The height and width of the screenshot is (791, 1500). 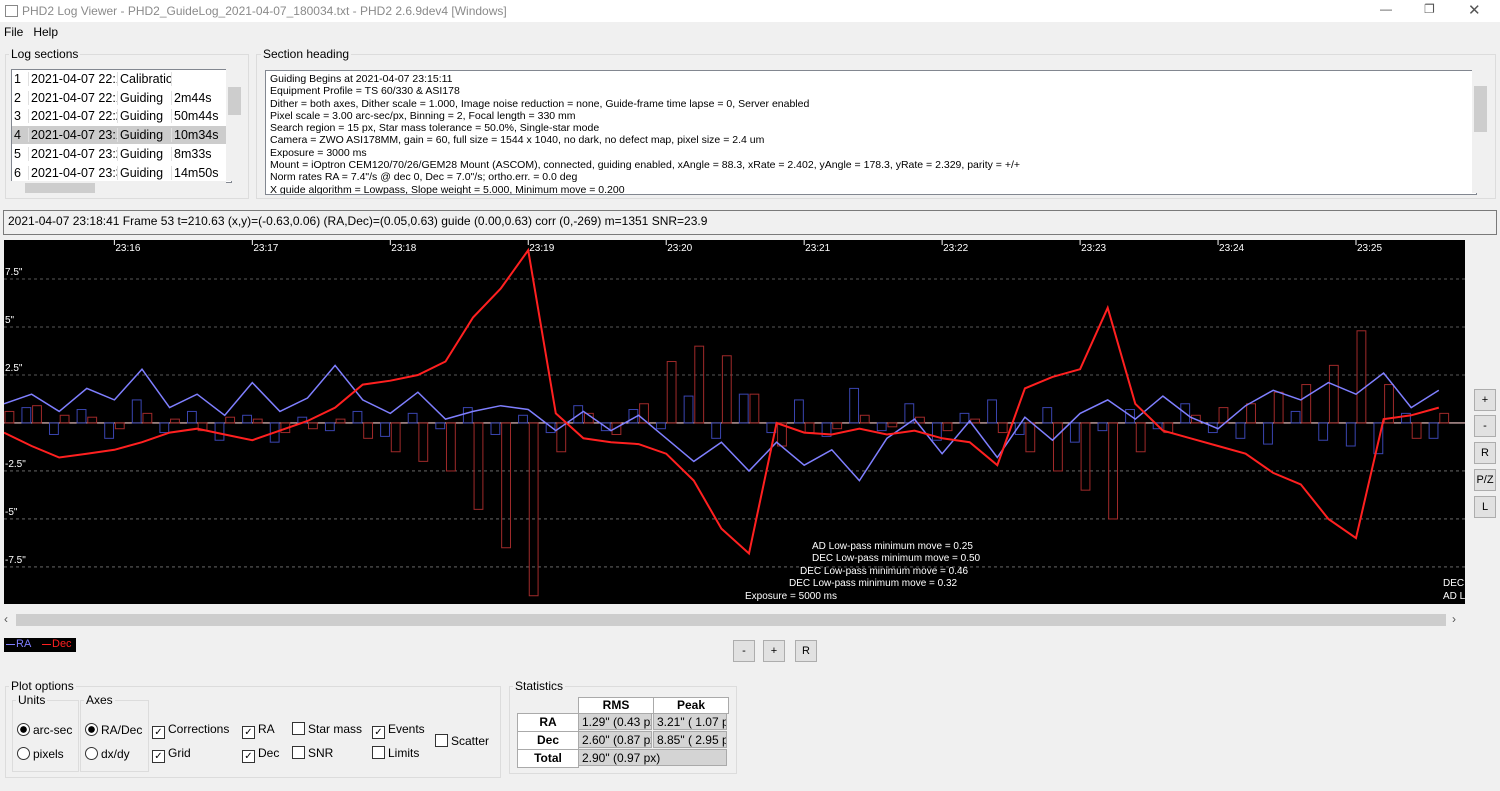 What do you see at coordinates (774, 651) in the screenshot?
I see `scroll-button: +` at bounding box center [774, 651].